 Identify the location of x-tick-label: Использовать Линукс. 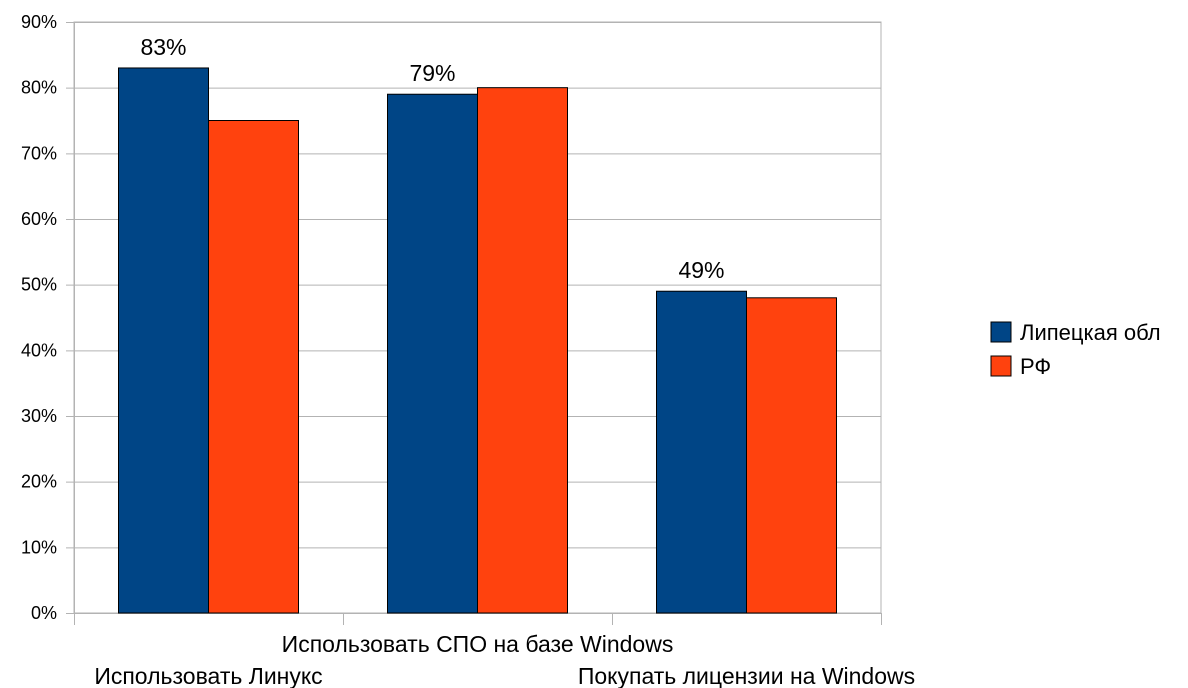
(208, 675).